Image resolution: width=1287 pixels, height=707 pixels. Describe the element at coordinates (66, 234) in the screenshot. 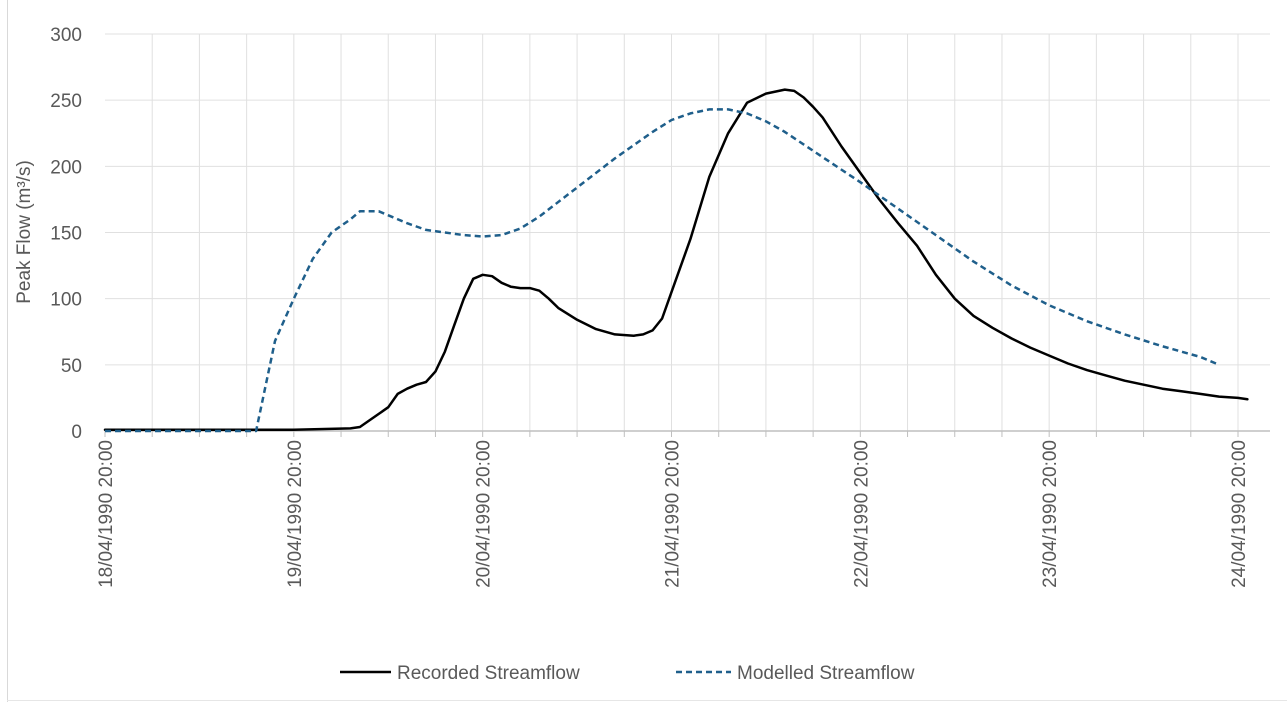

I see `y-tick-label: 150` at that location.